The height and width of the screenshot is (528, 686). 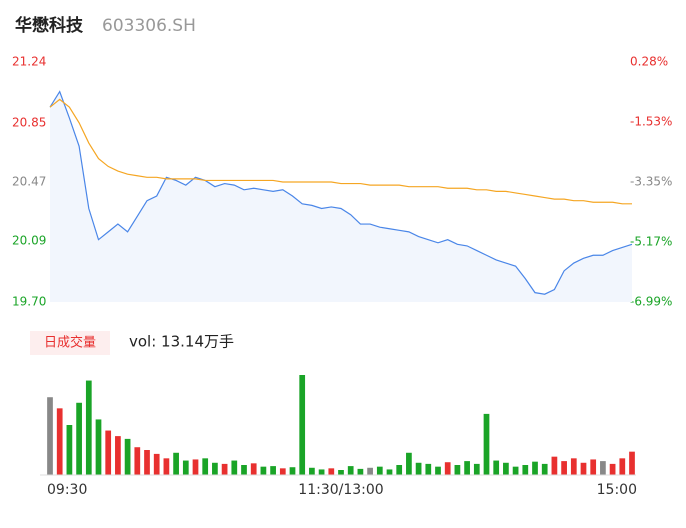 I want to click on y2-tick-label: -1.53%, so click(x=651, y=121).